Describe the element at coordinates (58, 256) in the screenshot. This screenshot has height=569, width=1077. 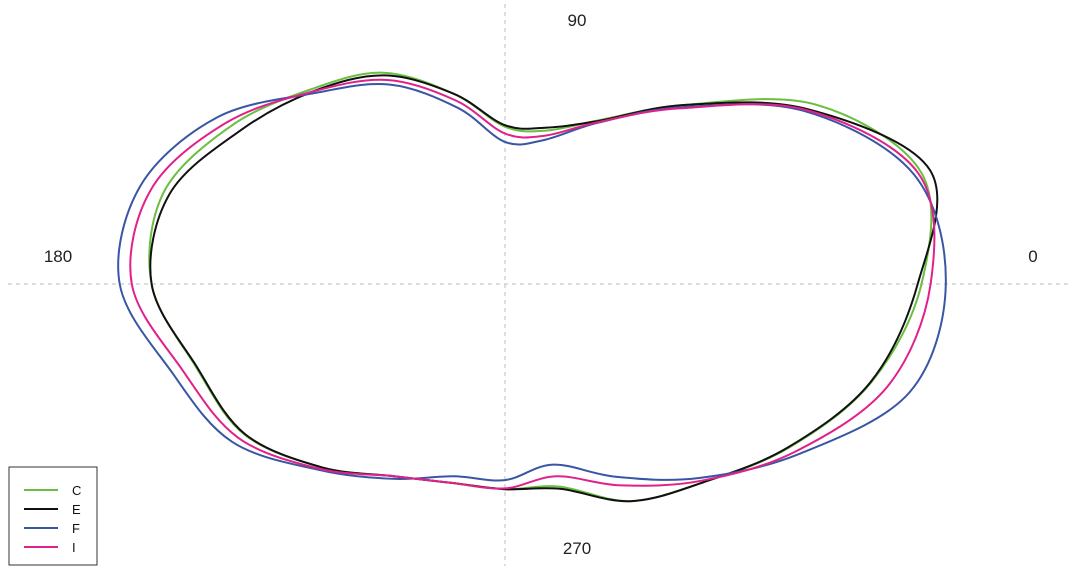
I see `angle-label-180: 180` at that location.